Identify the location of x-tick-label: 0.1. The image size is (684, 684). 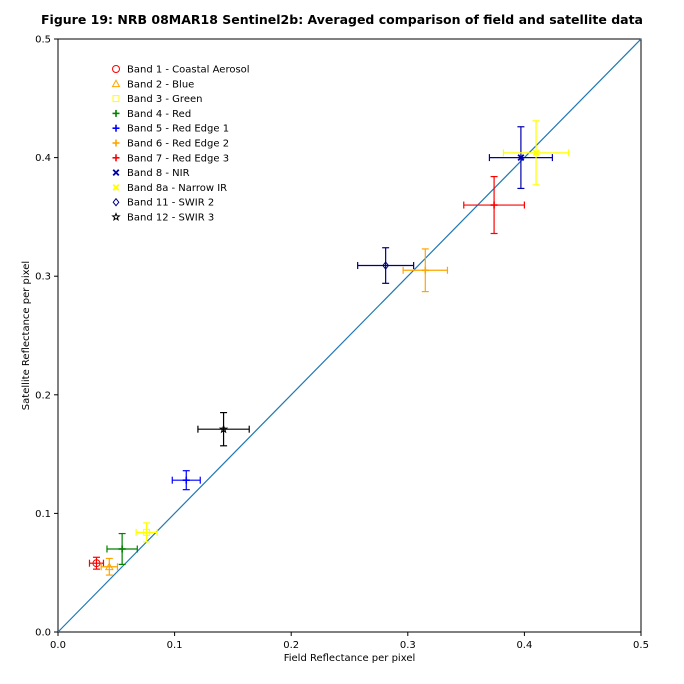
(175, 645).